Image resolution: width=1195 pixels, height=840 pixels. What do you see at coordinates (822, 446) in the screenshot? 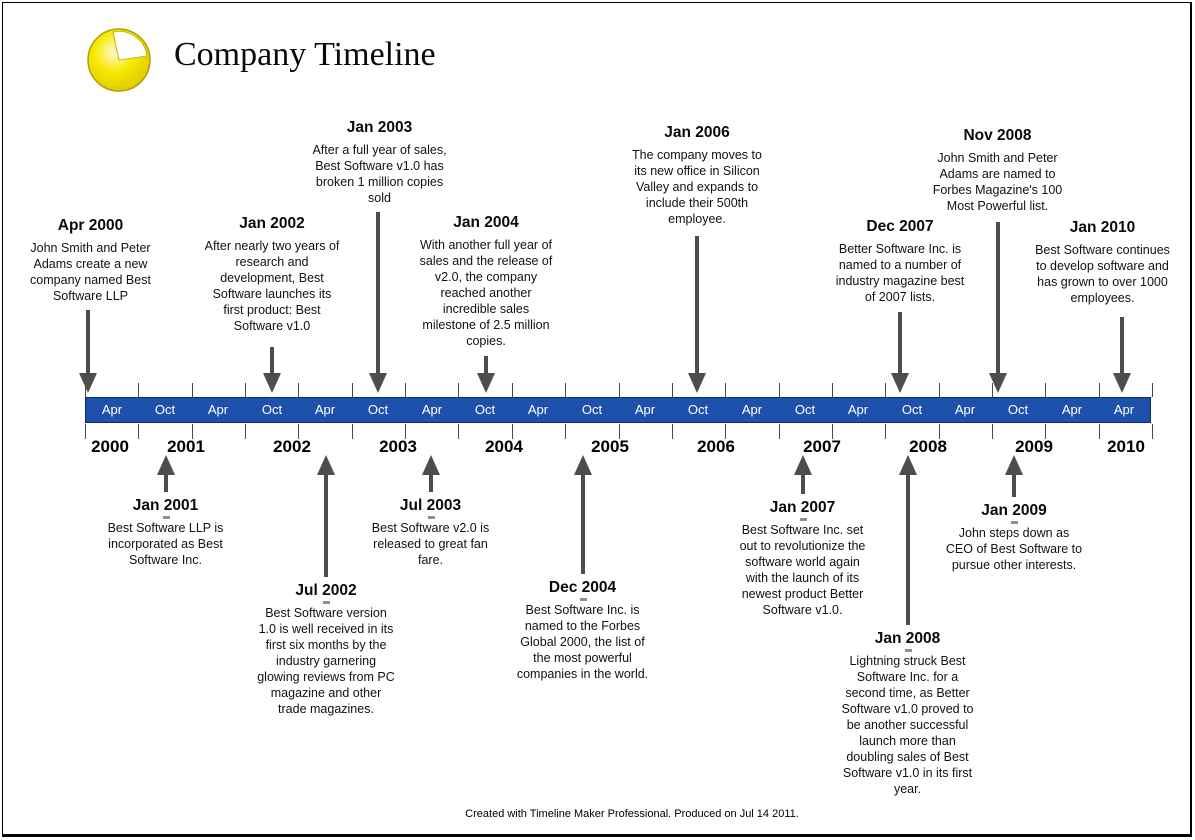
I see `year-label: 2007` at bounding box center [822, 446].